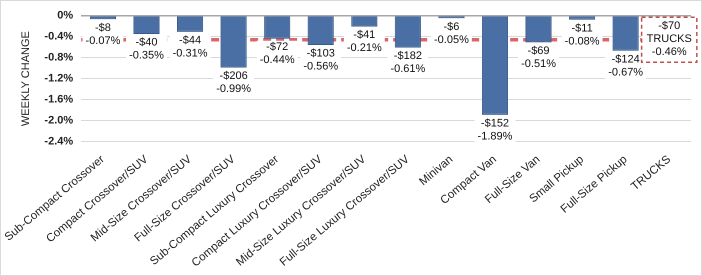  Describe the element at coordinates (26, 78) in the screenshot. I see `y-axis-title: WEEKLY CHANGE` at that location.